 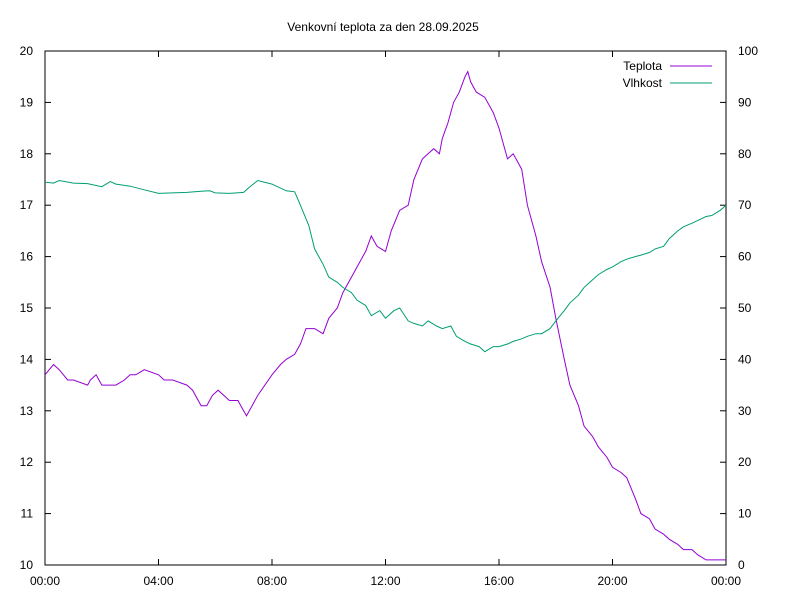 I want to click on legend: Teplota Vlhkost, so click(x=667, y=74).